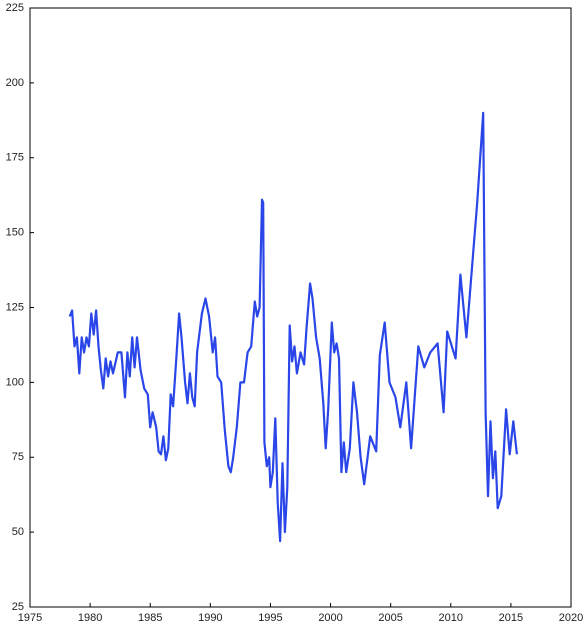 Image resolution: width=587 pixels, height=627 pixels. I want to click on x-tick-label: 2000, so click(330, 618).